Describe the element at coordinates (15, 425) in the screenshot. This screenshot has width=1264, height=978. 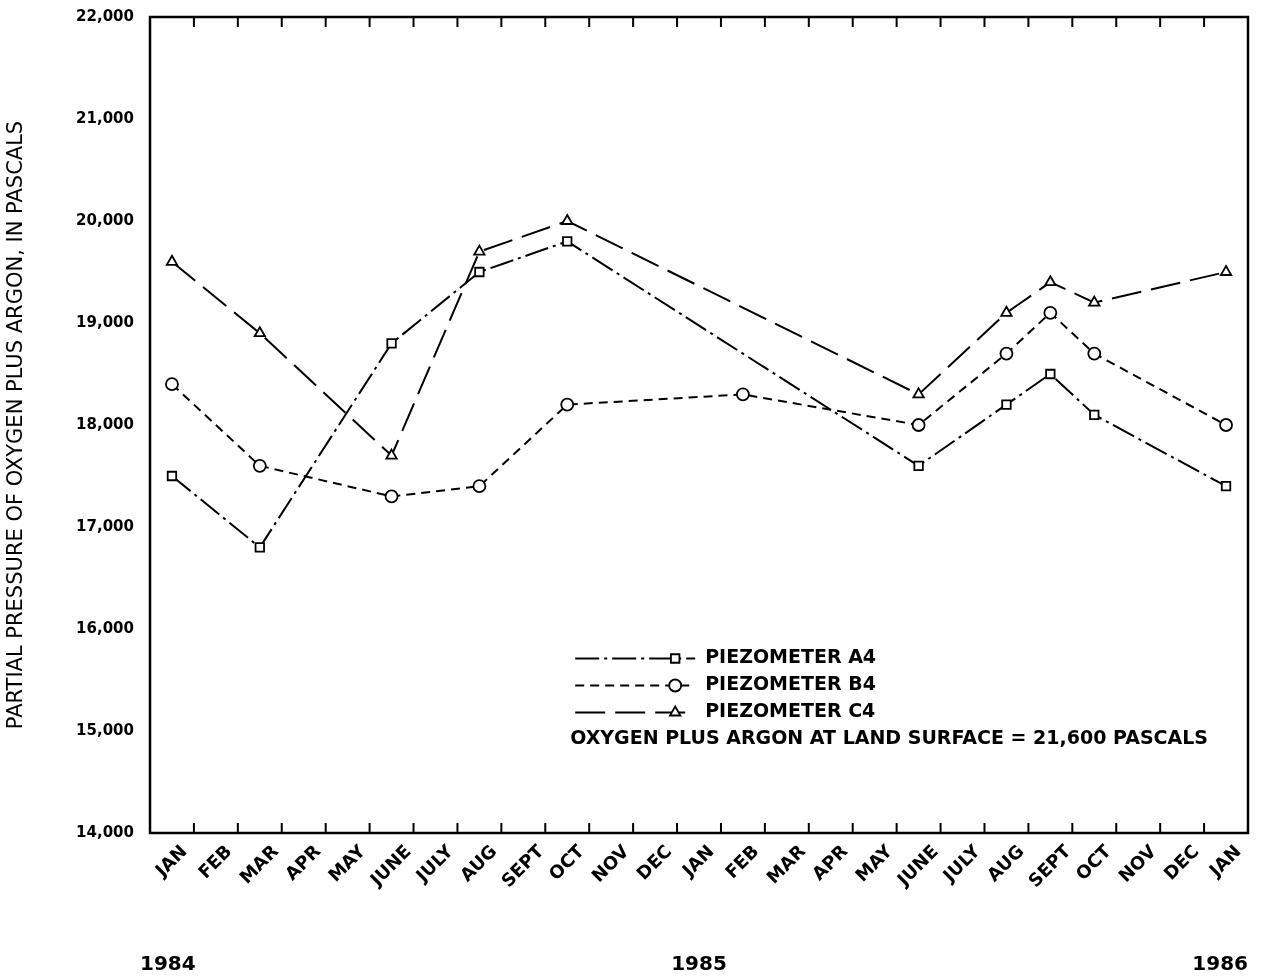
I see `y-axis-title: PARTIAL PRESSURE OF OXYGEN PLUS ARGON, IN PASCALS` at that location.